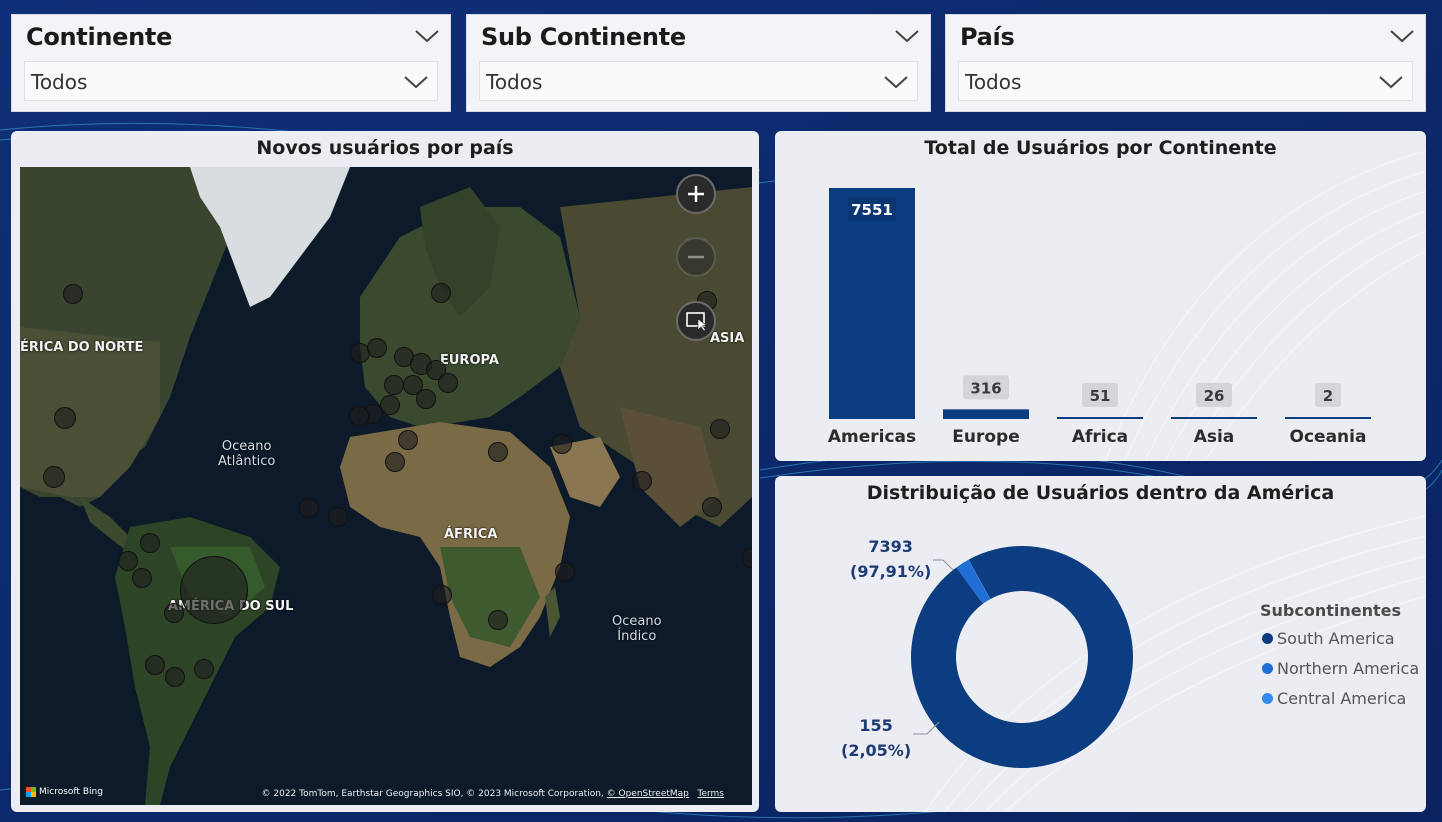 This screenshot has width=1442, height=822. I want to click on slicer-continente: Continente Todos, so click(231, 63).